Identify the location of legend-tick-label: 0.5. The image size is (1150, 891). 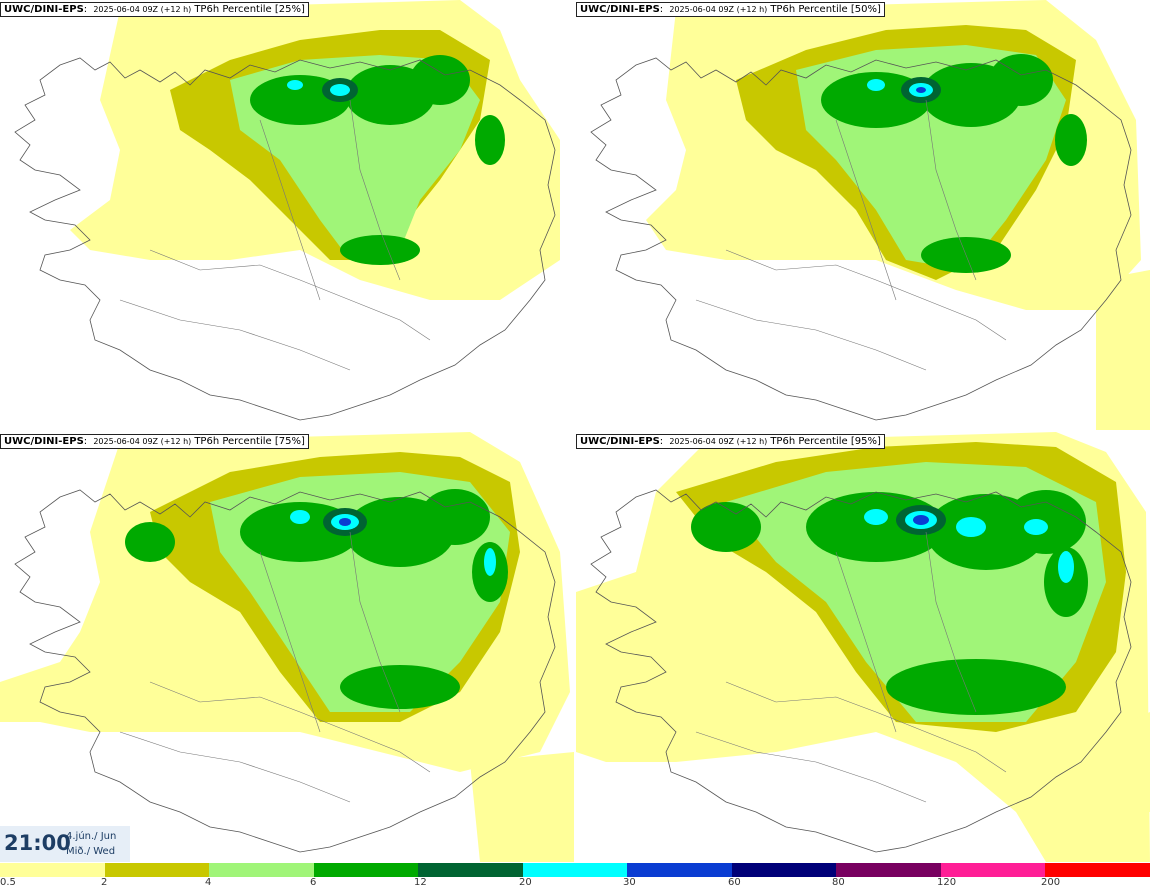
(8, 882).